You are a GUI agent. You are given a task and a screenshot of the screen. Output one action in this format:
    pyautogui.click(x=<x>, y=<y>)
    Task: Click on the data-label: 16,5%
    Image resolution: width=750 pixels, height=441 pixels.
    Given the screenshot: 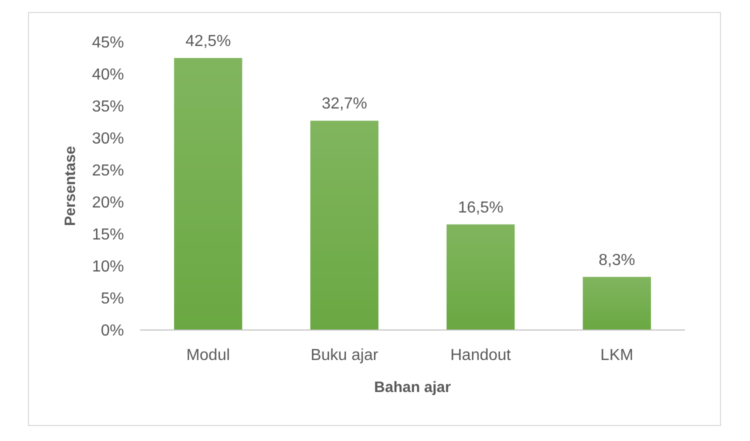 What is the action you would take?
    pyautogui.click(x=481, y=207)
    